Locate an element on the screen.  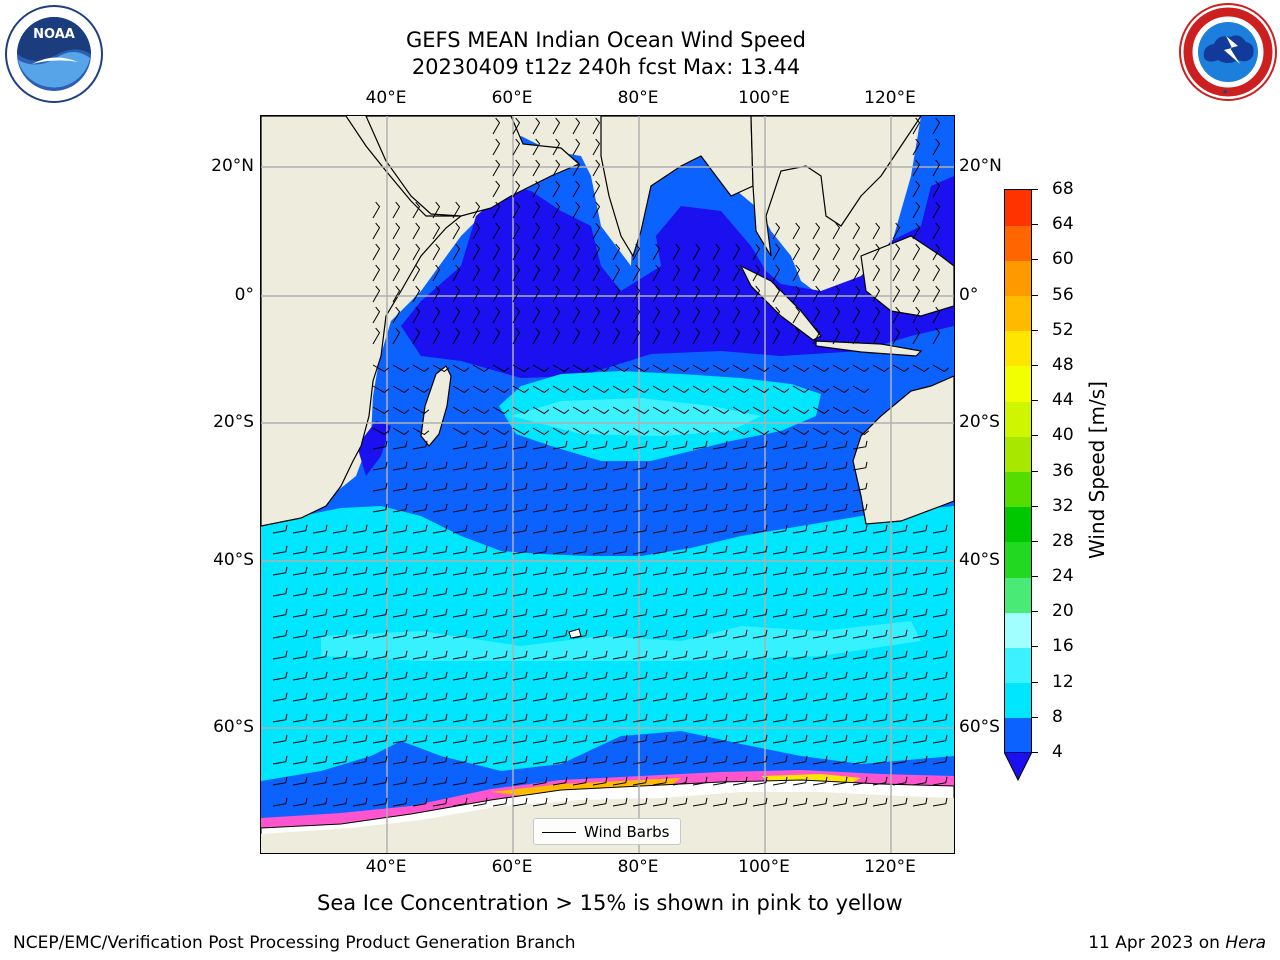
chart-subtitle: 20230409 t12z 240h fcst Max: 13.44 is located at coordinates (606, 67).